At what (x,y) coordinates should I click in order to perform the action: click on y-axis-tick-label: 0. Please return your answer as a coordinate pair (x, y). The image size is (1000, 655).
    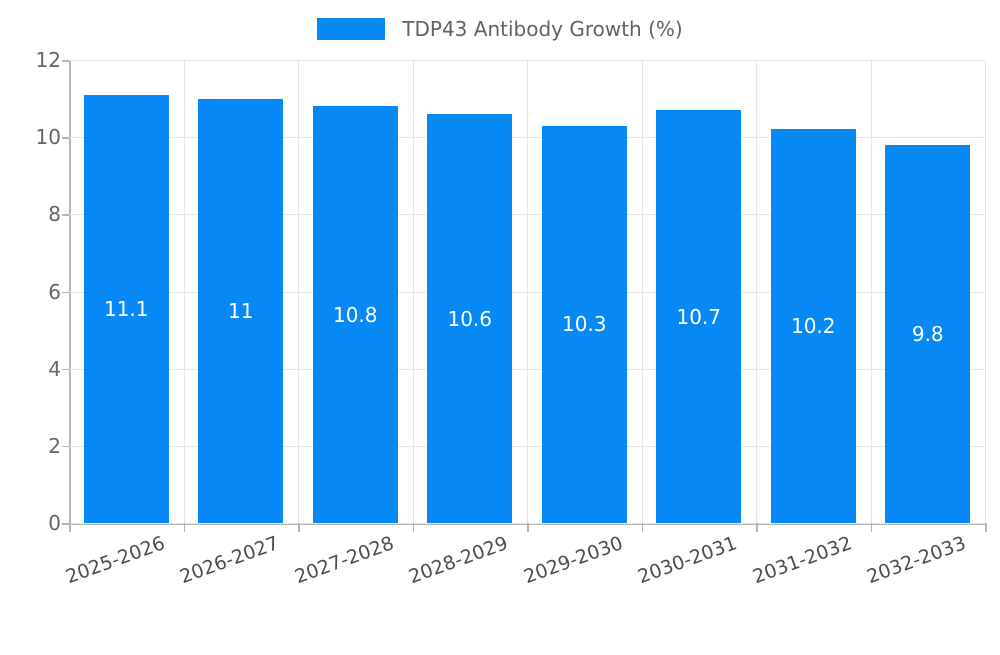
    Looking at the image, I should click on (54, 523).